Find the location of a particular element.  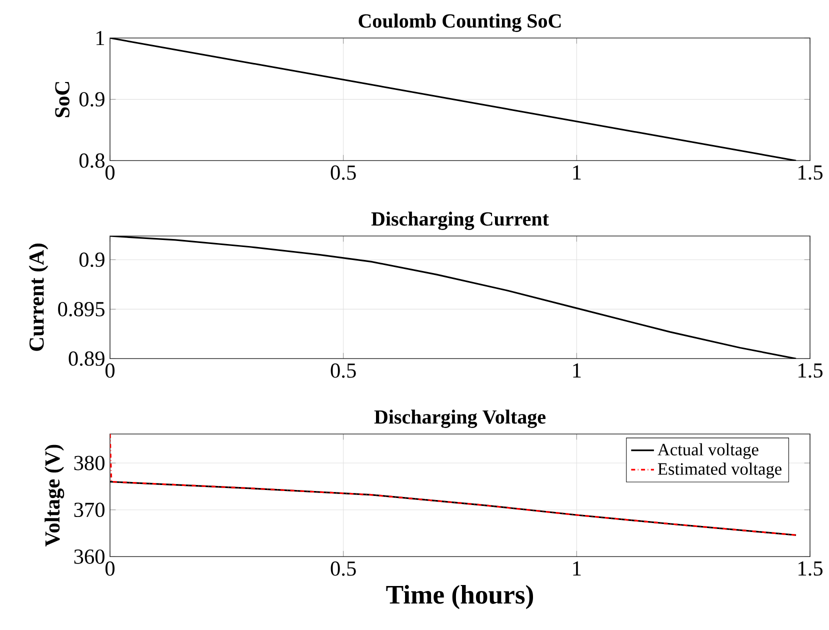

line-series is located at coordinates (453, 485).